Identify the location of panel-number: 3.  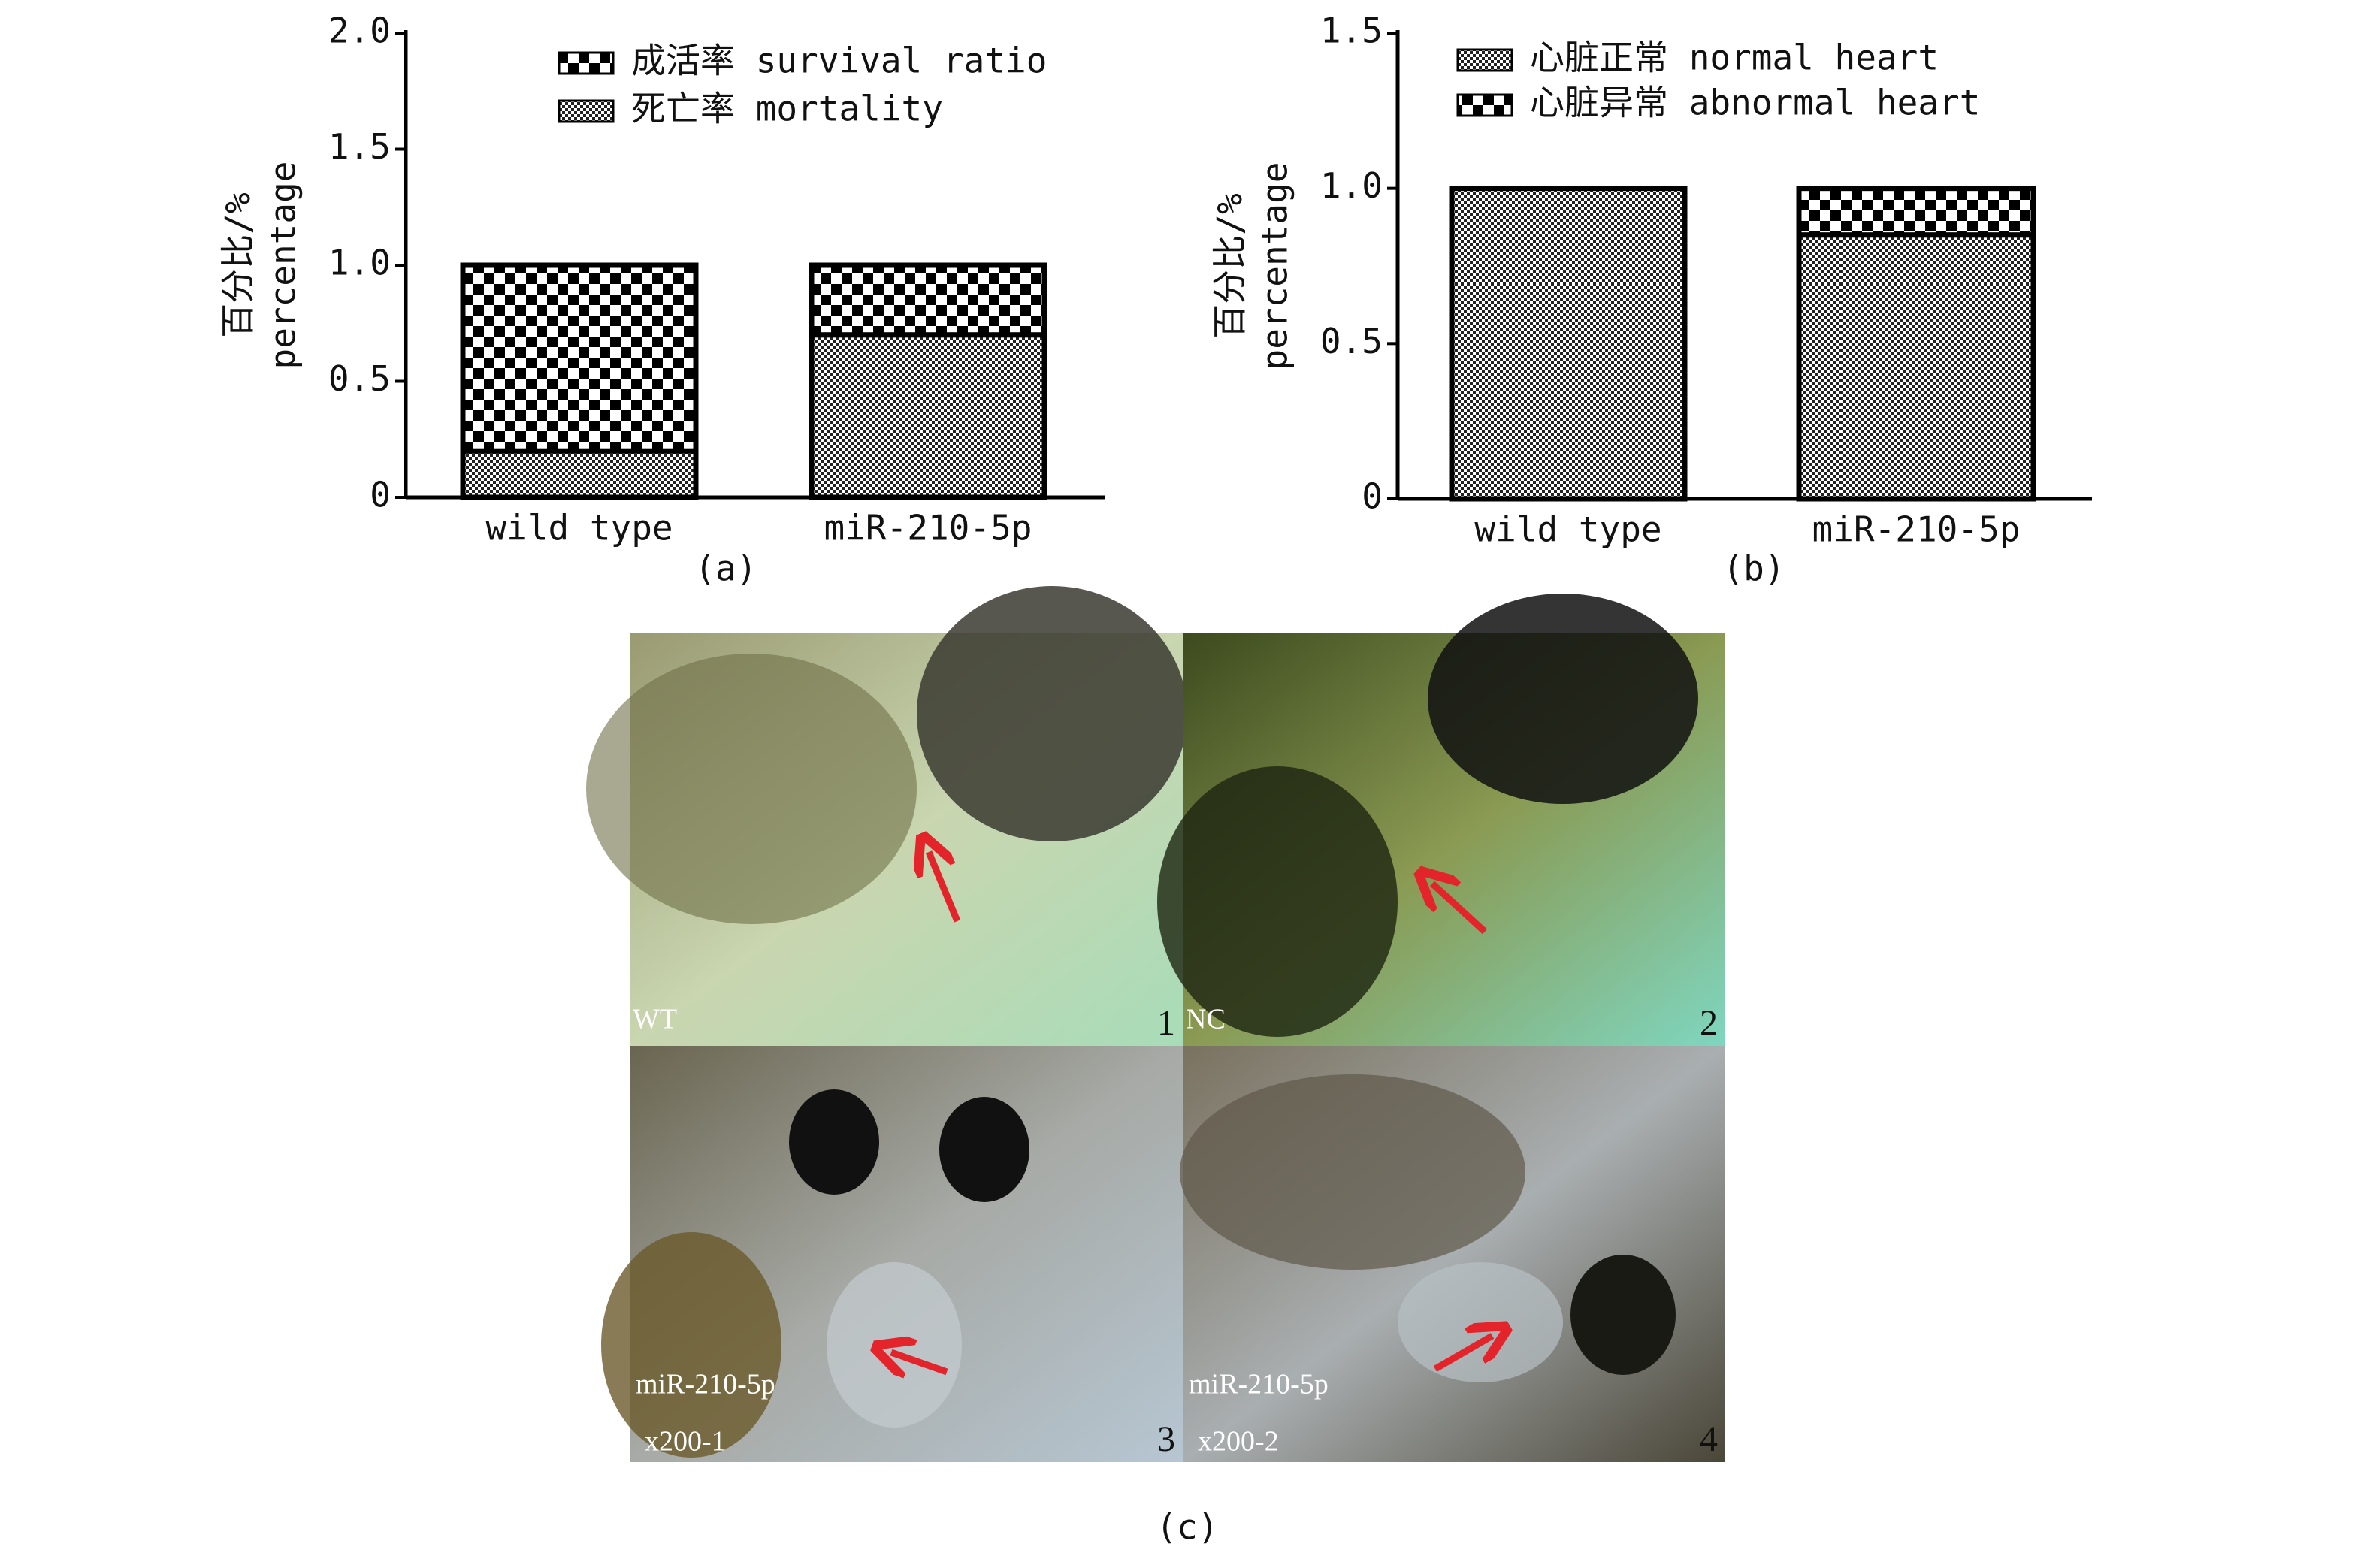
(1166, 1439).